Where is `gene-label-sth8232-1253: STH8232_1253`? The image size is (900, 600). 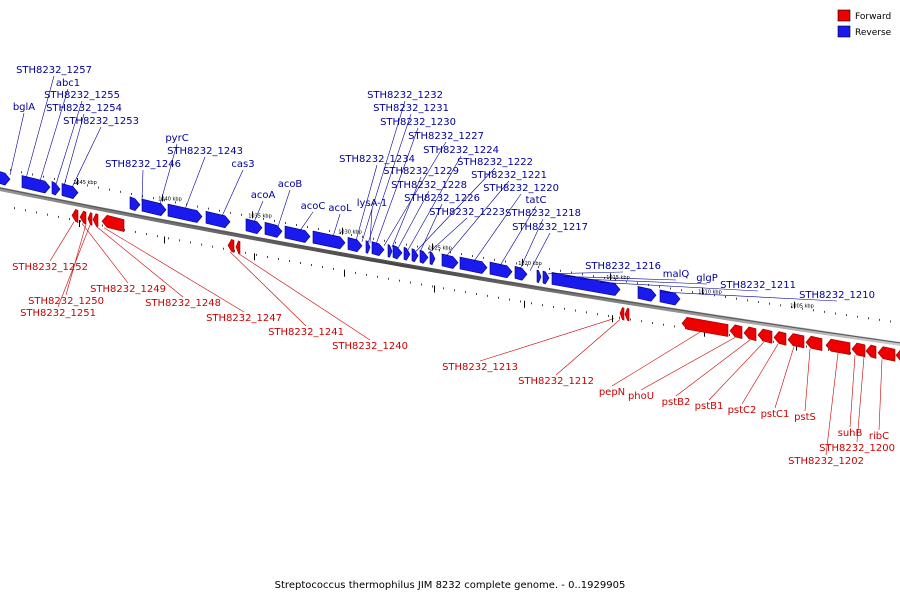 gene-label-sth8232-1253: STH8232_1253 is located at coordinates (101, 121).